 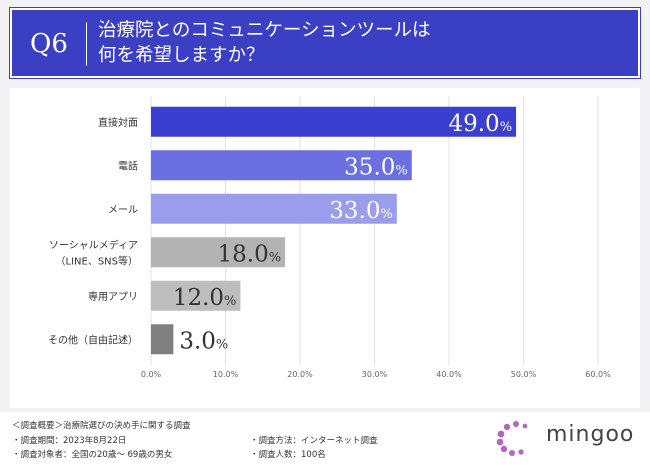 What do you see at coordinates (250, 254) in the screenshot?
I see `value-label: 18.0%` at bounding box center [250, 254].